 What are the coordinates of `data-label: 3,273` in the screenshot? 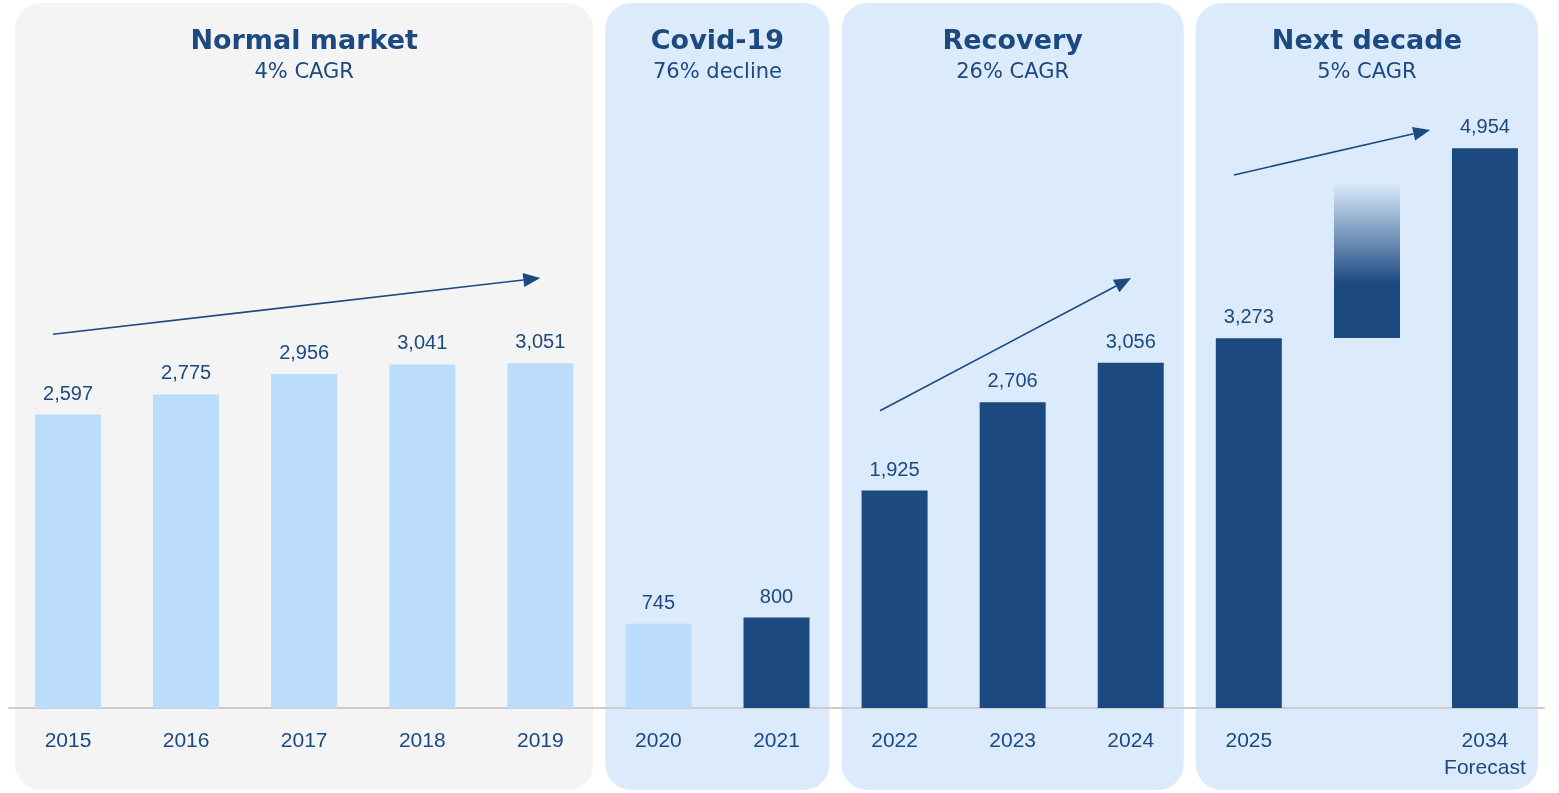 It's located at (1248, 316).